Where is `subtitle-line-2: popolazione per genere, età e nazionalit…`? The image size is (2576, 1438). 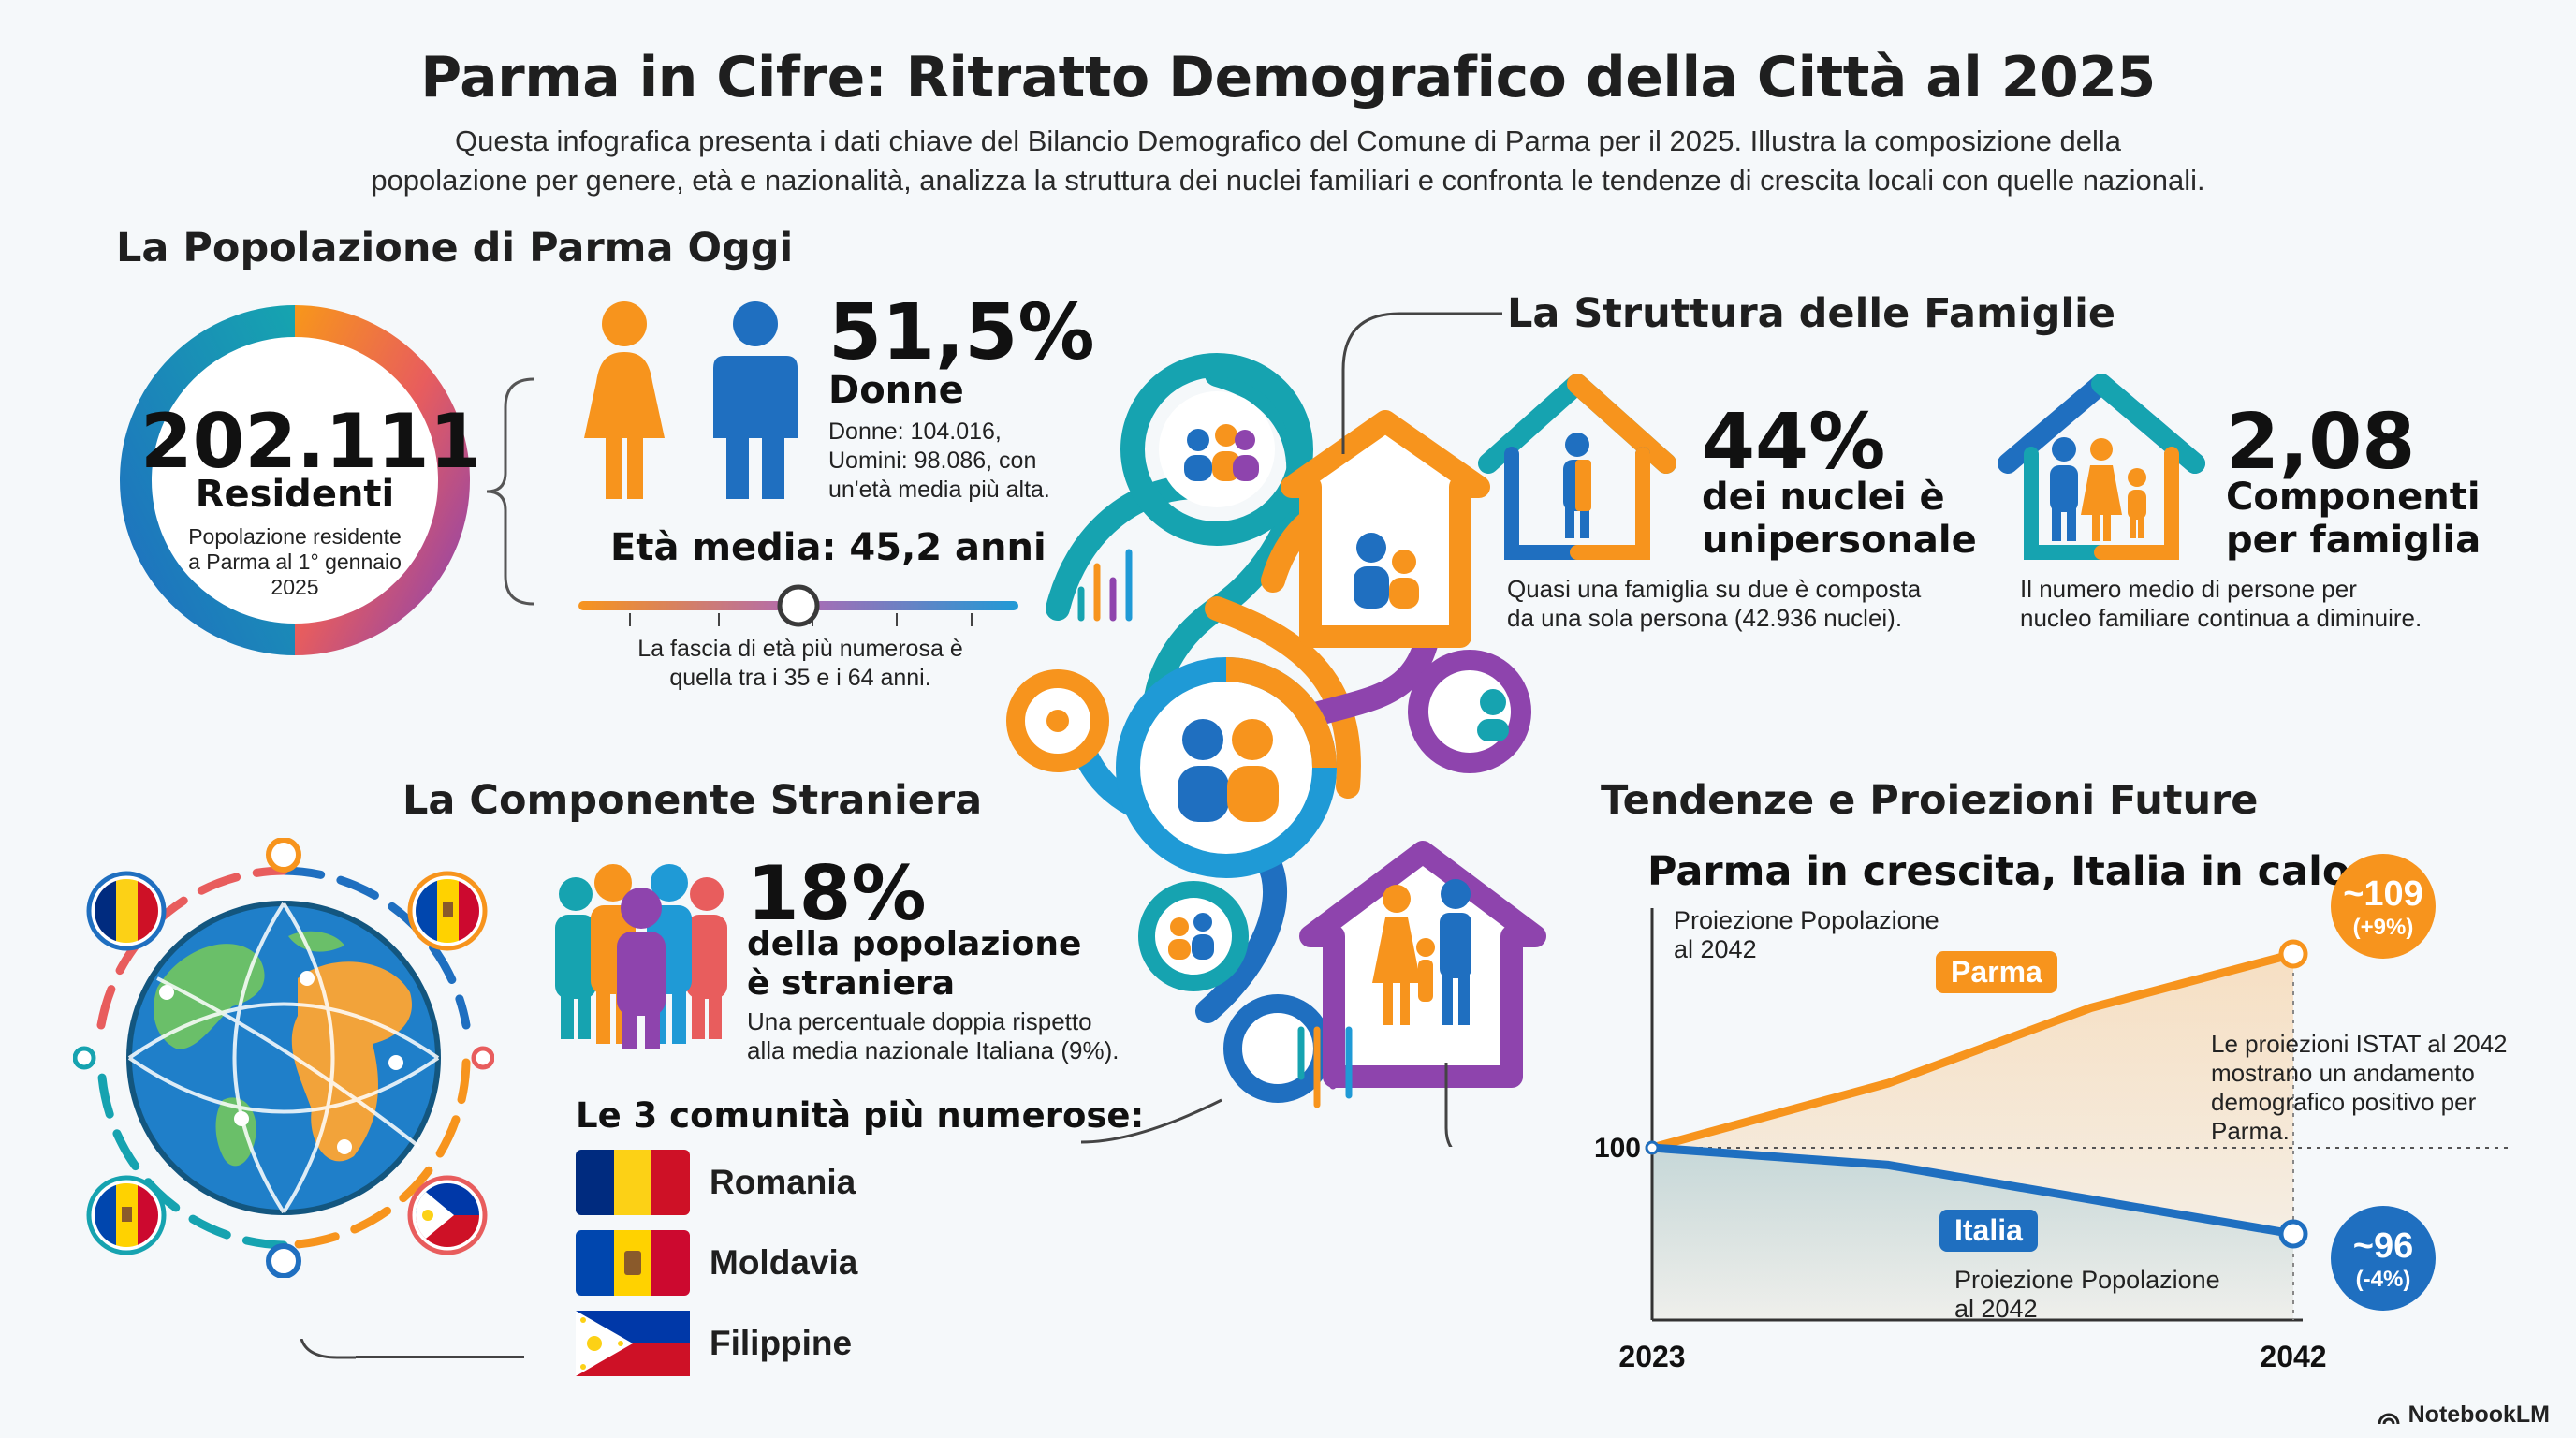 subtitle-line-2: popolazione per genere, età e nazionalit… is located at coordinates (1288, 180).